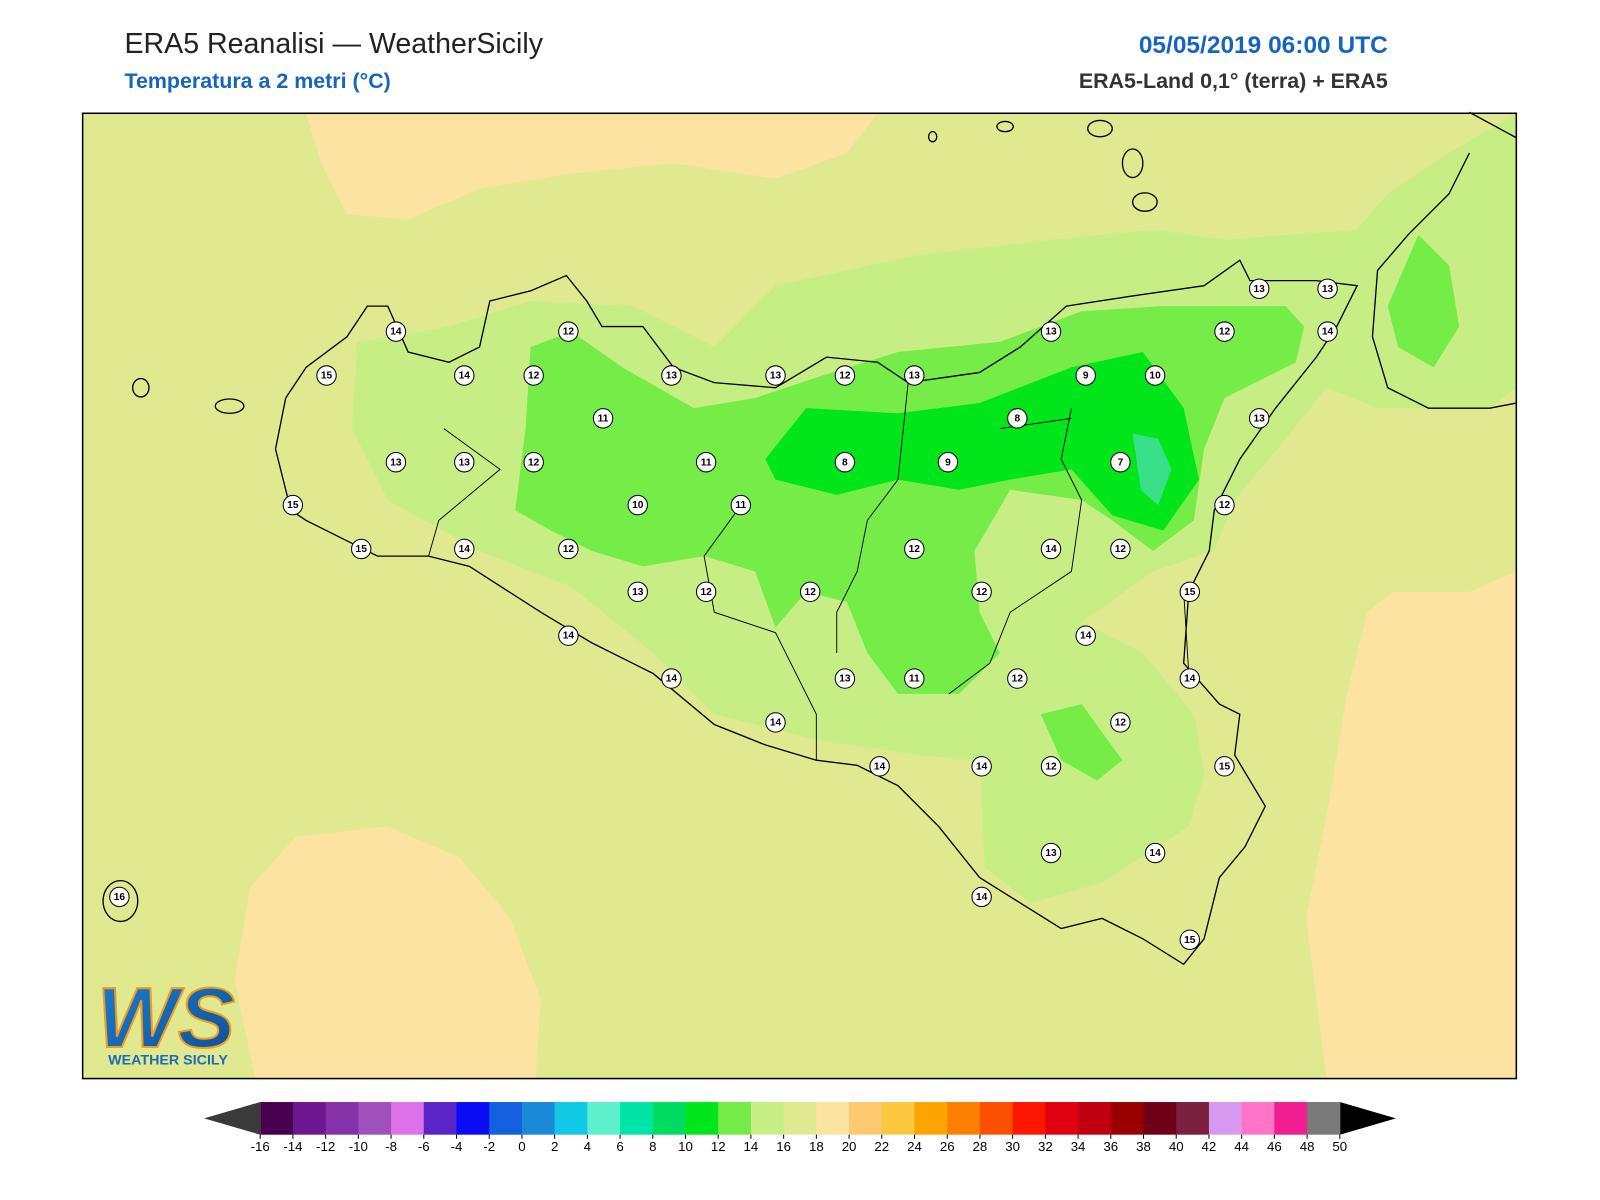 The width and height of the screenshot is (1600, 1200). Describe the element at coordinates (166, 1018) in the screenshot. I see `logo-mark: WS` at that location.